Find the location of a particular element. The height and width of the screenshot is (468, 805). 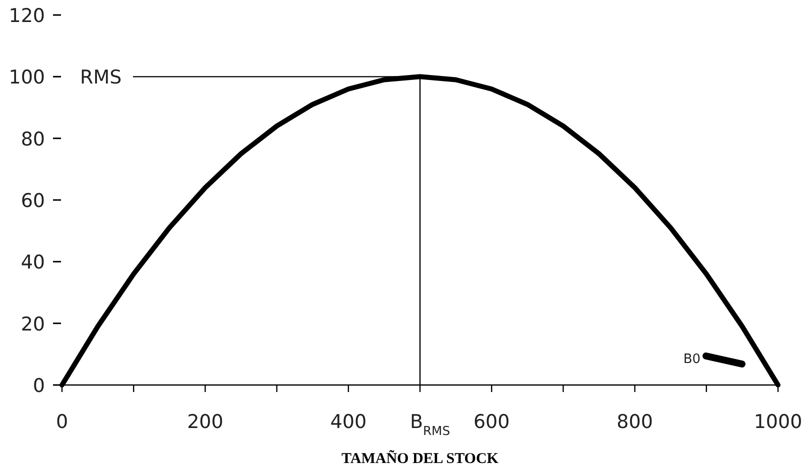

y-tick-label: 60 is located at coordinates (32, 201).